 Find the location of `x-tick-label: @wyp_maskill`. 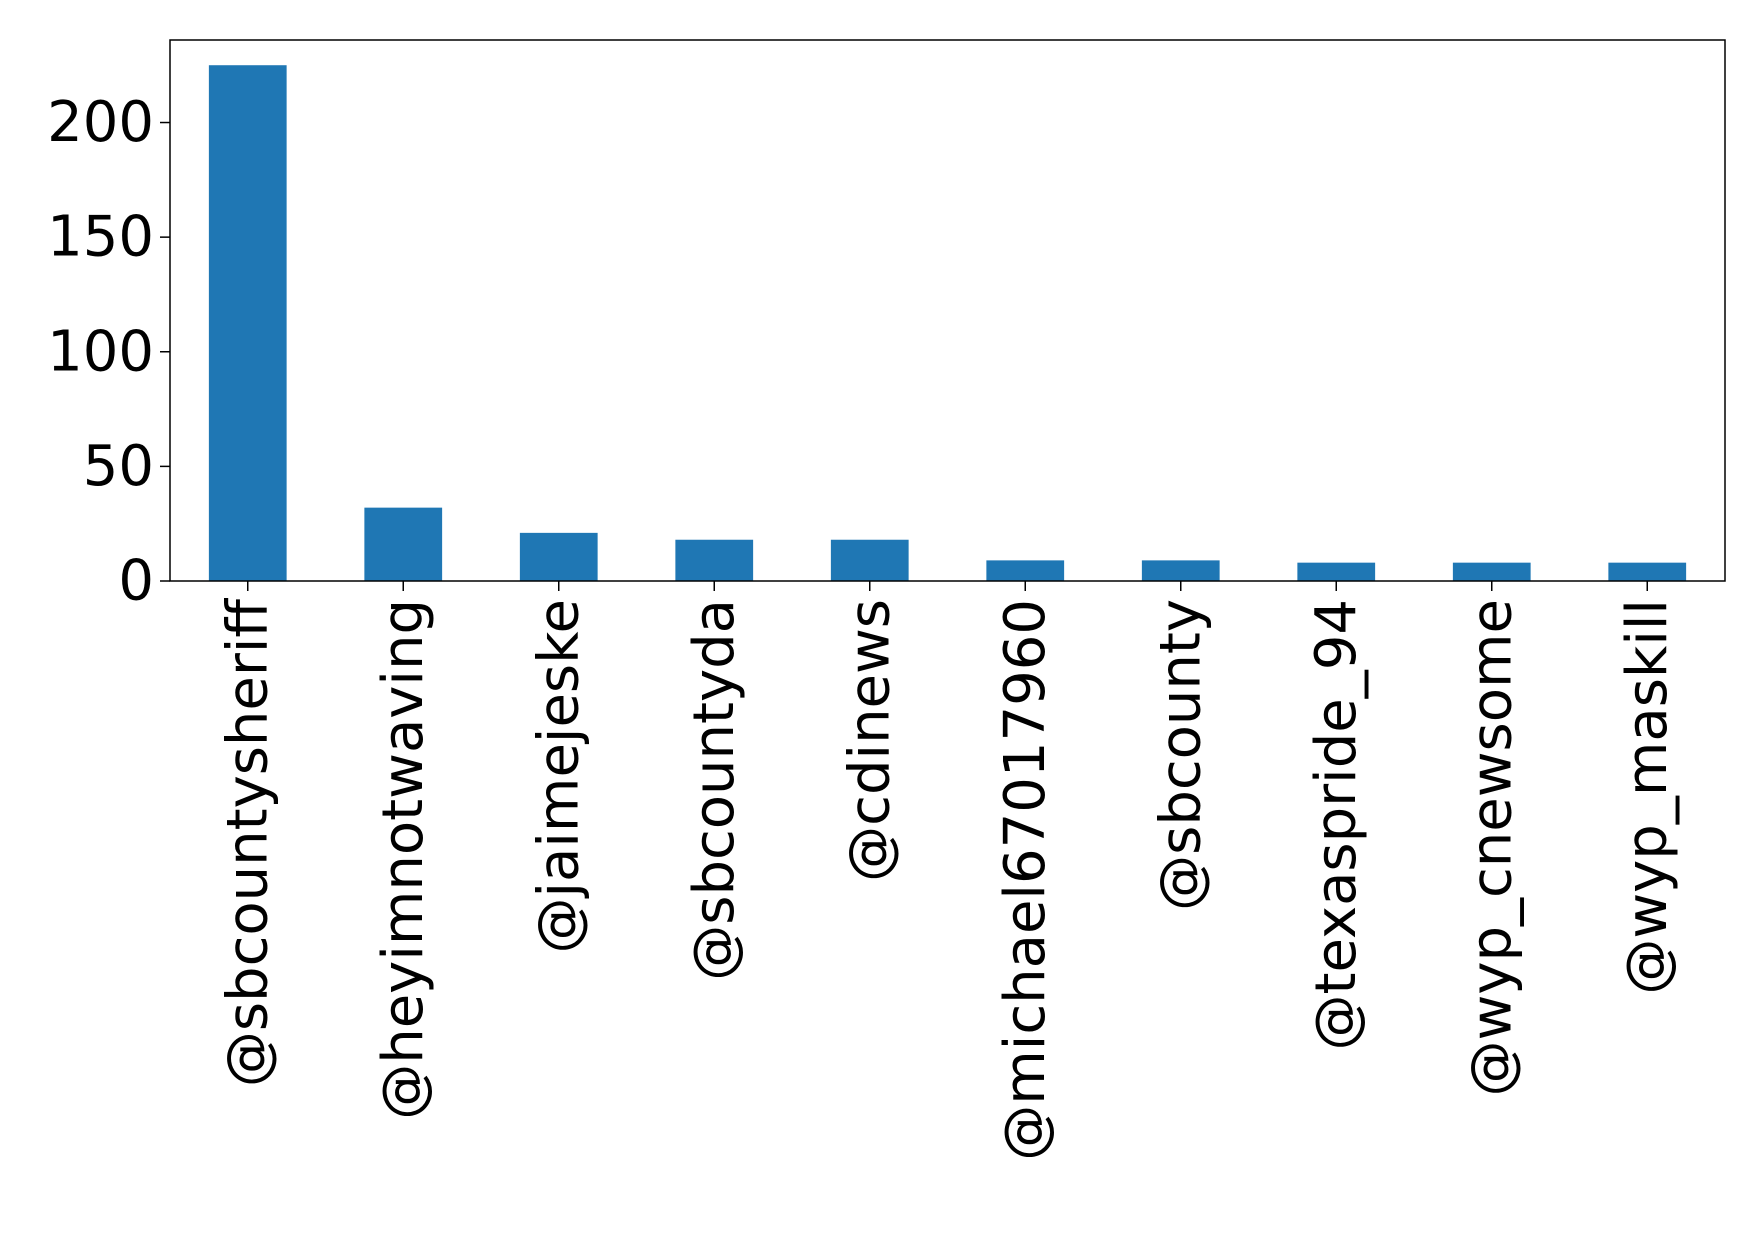

x-tick-label: @wyp_maskill is located at coordinates (1647, 797).